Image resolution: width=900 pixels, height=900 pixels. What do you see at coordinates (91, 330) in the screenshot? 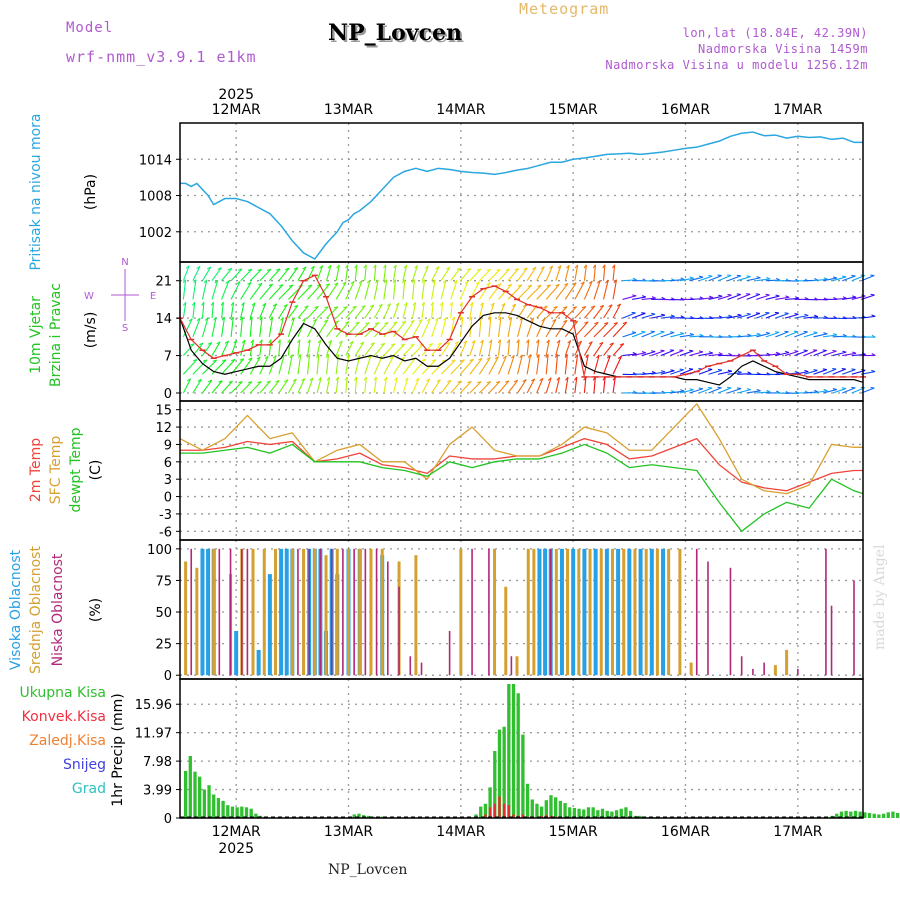
I see `wind-unit-label: (m/s)` at bounding box center [91, 330].